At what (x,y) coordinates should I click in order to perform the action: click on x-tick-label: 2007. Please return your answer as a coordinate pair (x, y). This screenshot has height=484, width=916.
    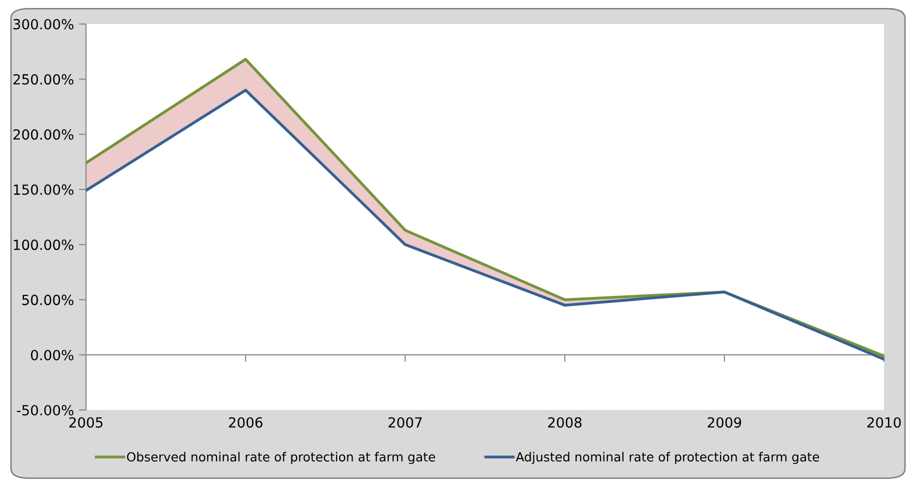
    Looking at the image, I should click on (405, 422).